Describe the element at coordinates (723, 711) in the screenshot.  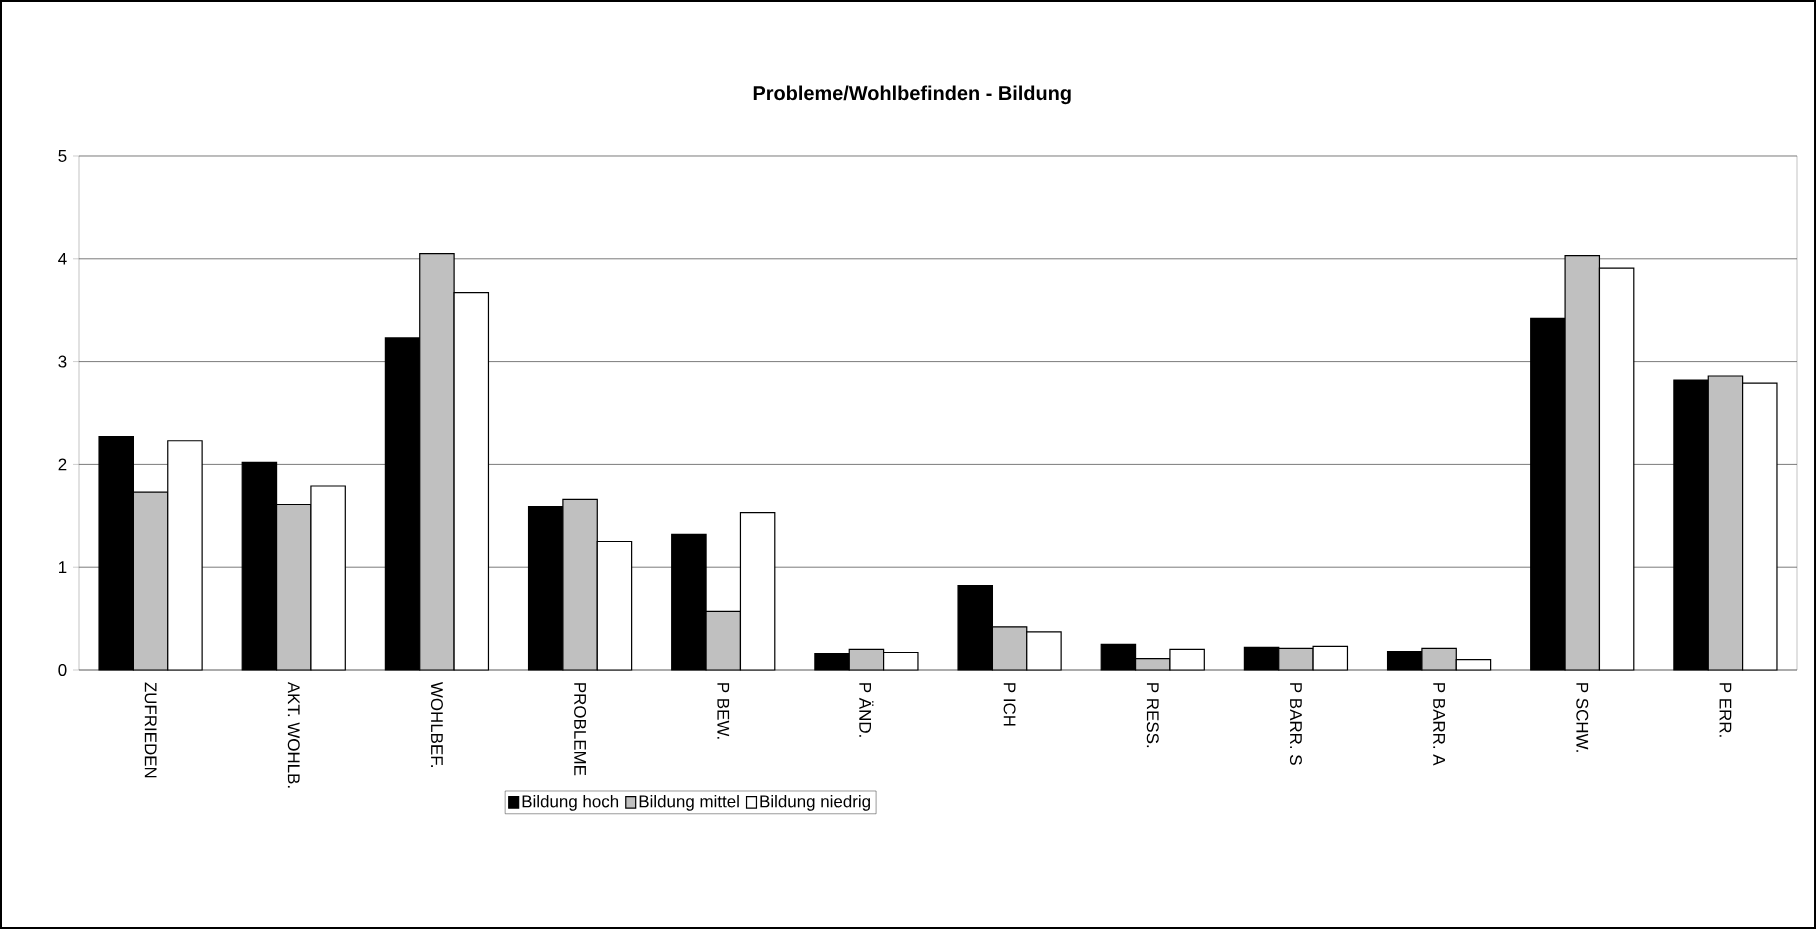
I see `x-tick-label: P BEW.` at that location.